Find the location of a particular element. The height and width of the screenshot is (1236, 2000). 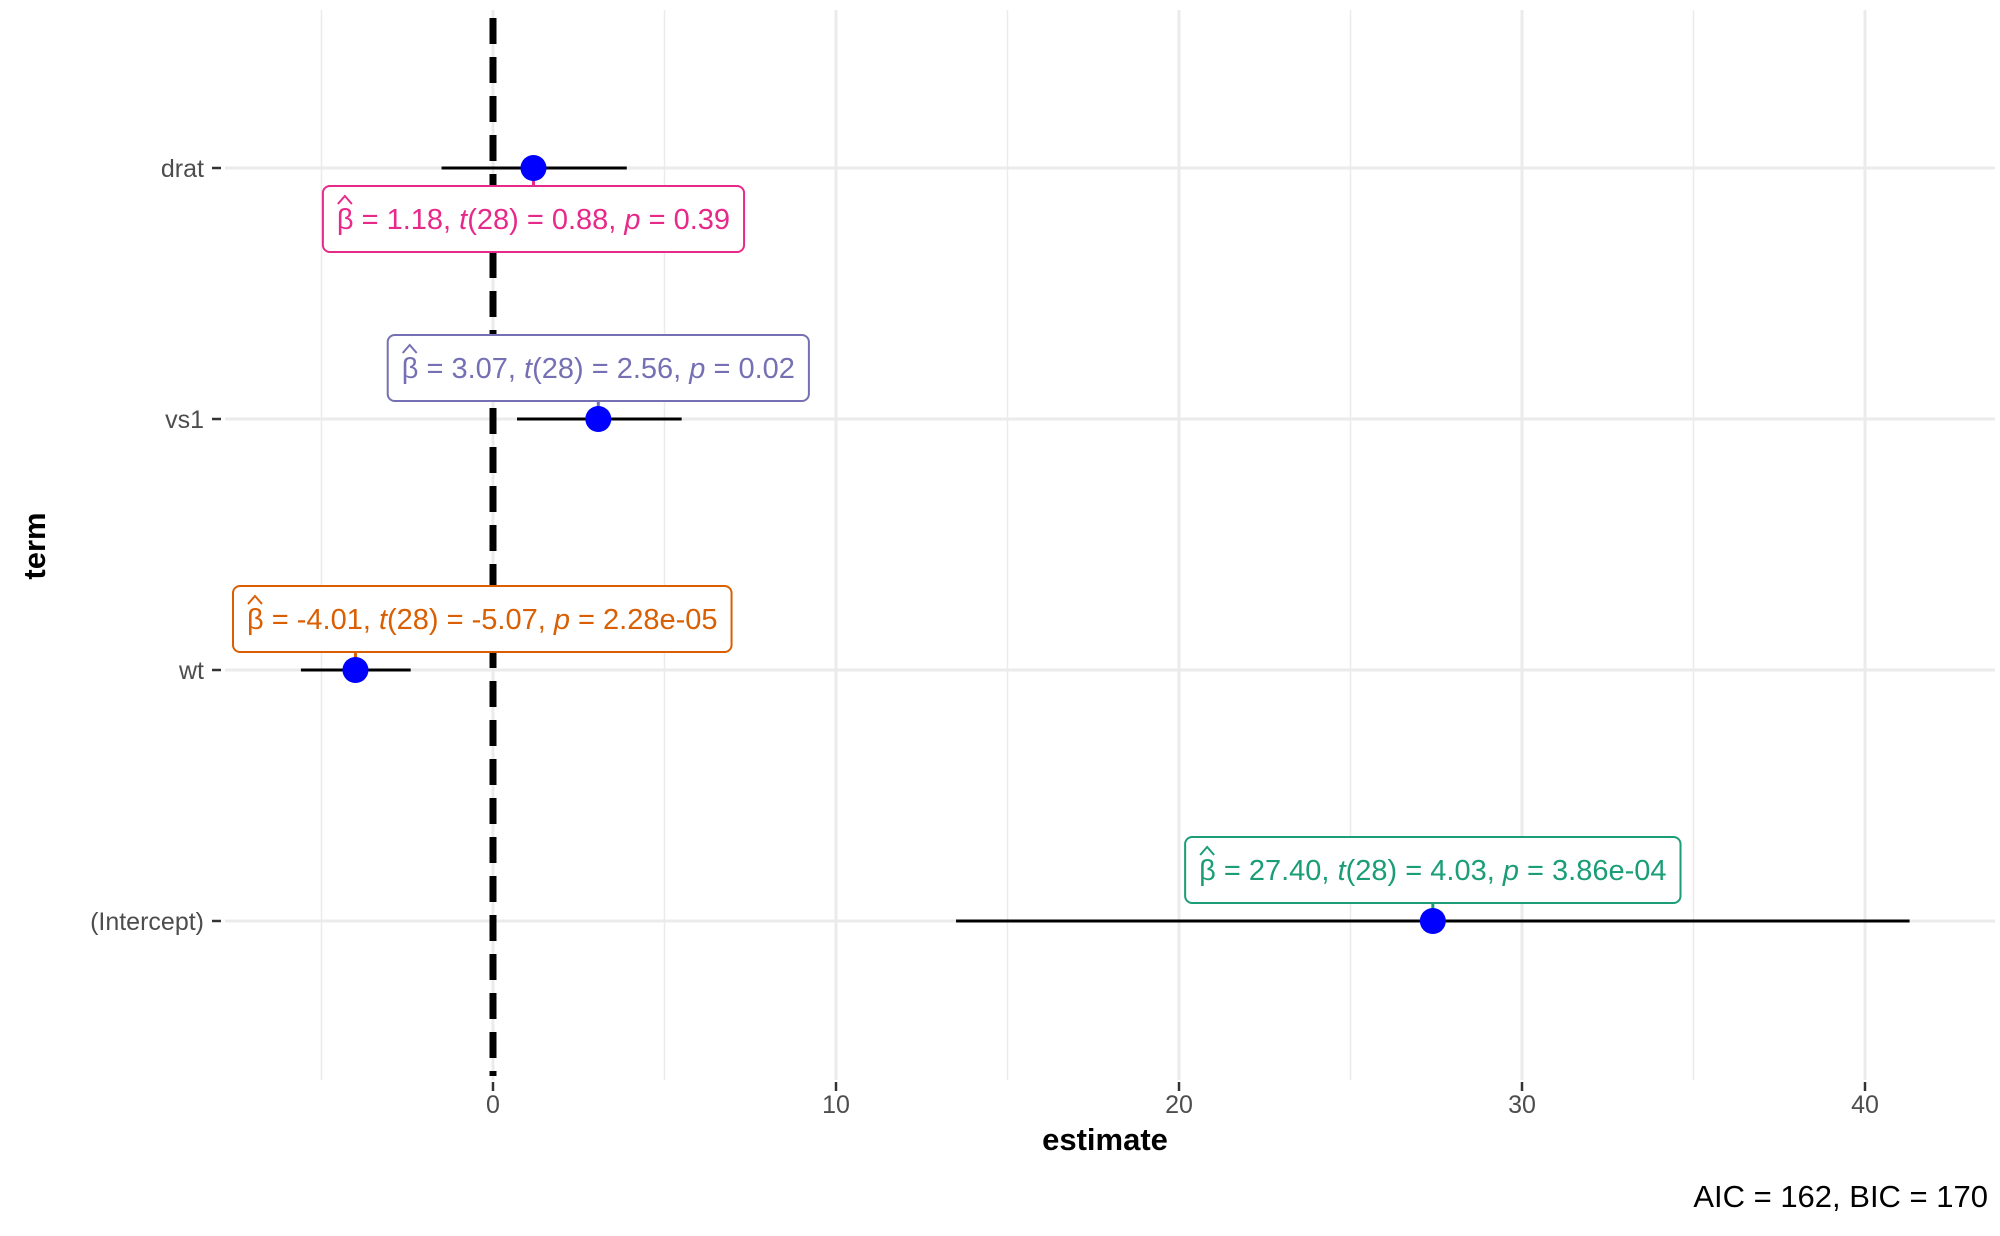

x-axis-title: estimate is located at coordinates (1105, 1139).